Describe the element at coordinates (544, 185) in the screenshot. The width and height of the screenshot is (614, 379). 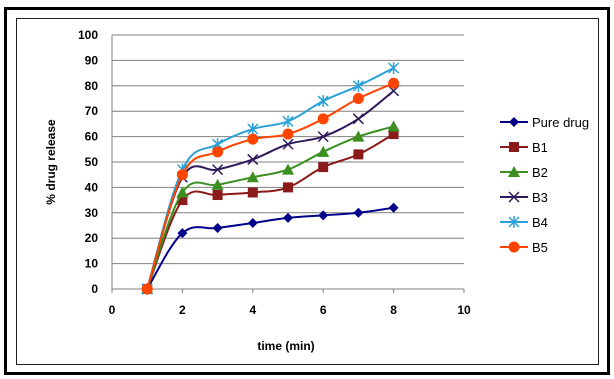
I see `legend: Pure drug B1 B2 B3 B4 B5` at that location.